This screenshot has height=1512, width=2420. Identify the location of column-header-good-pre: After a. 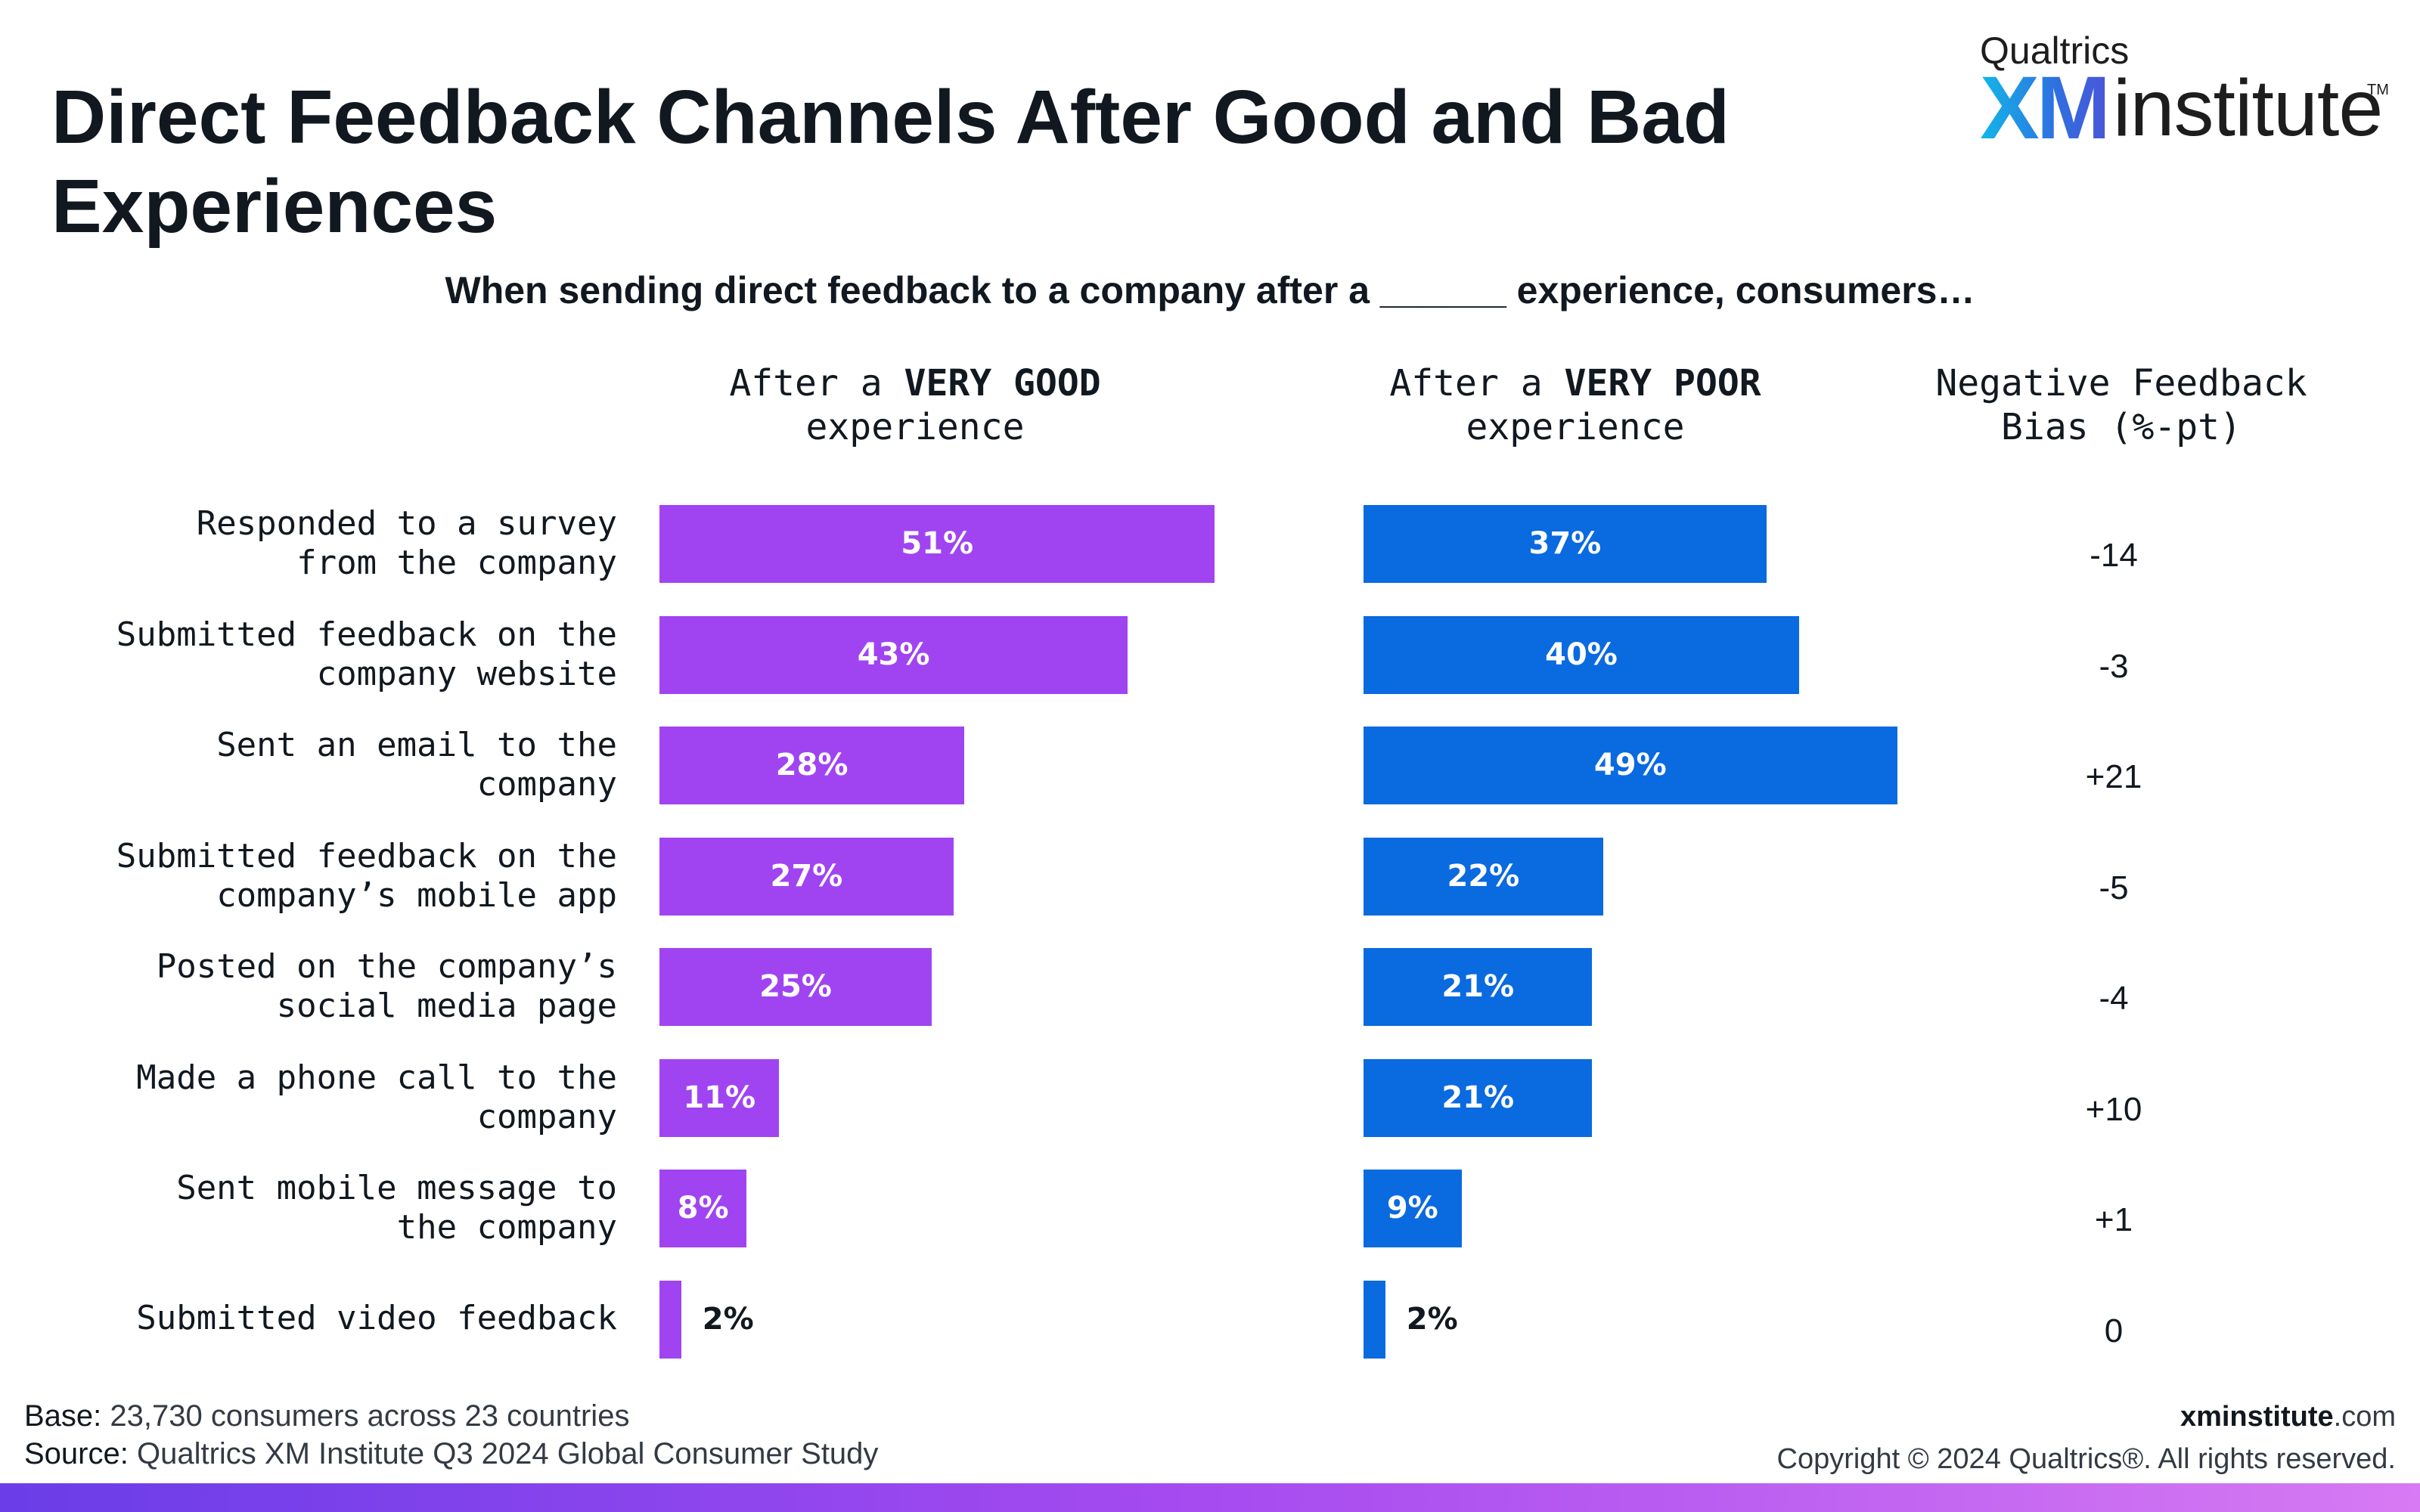
(816, 383).